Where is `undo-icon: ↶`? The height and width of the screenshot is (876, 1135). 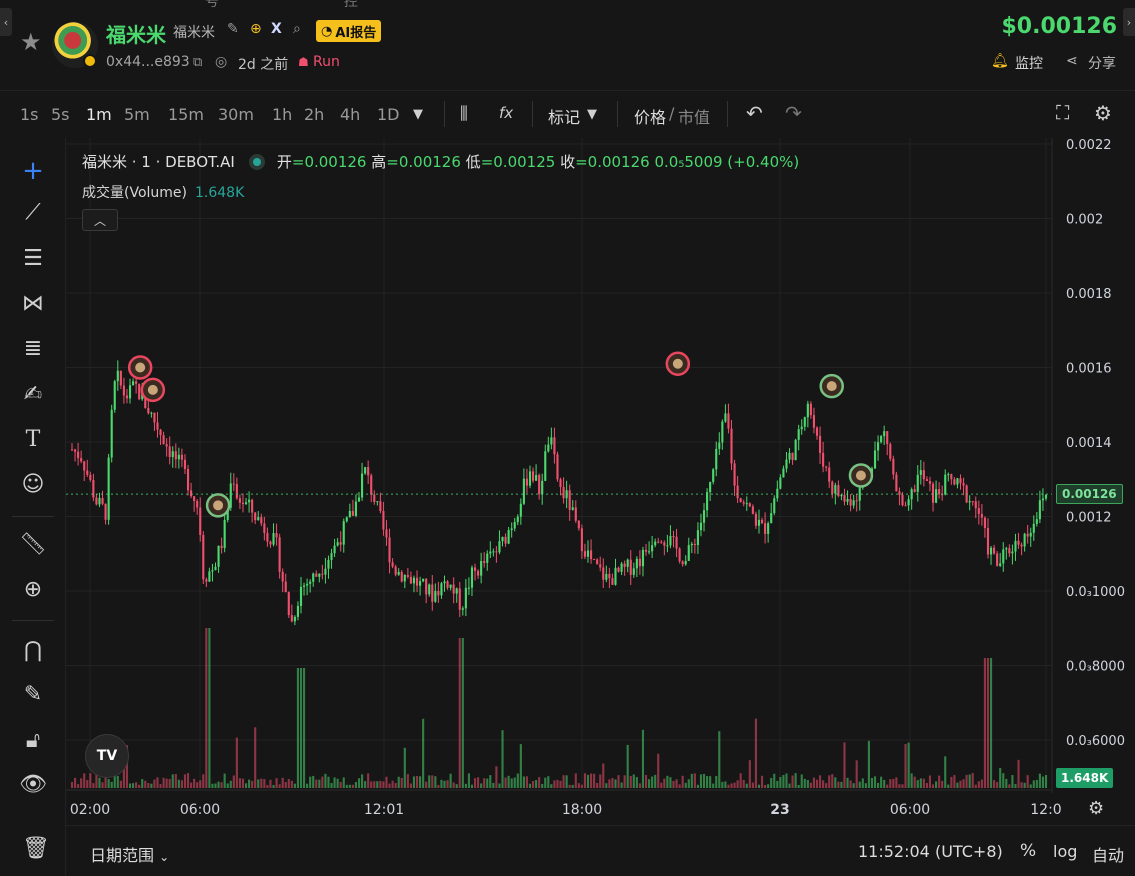
undo-icon: ↶ is located at coordinates (754, 113).